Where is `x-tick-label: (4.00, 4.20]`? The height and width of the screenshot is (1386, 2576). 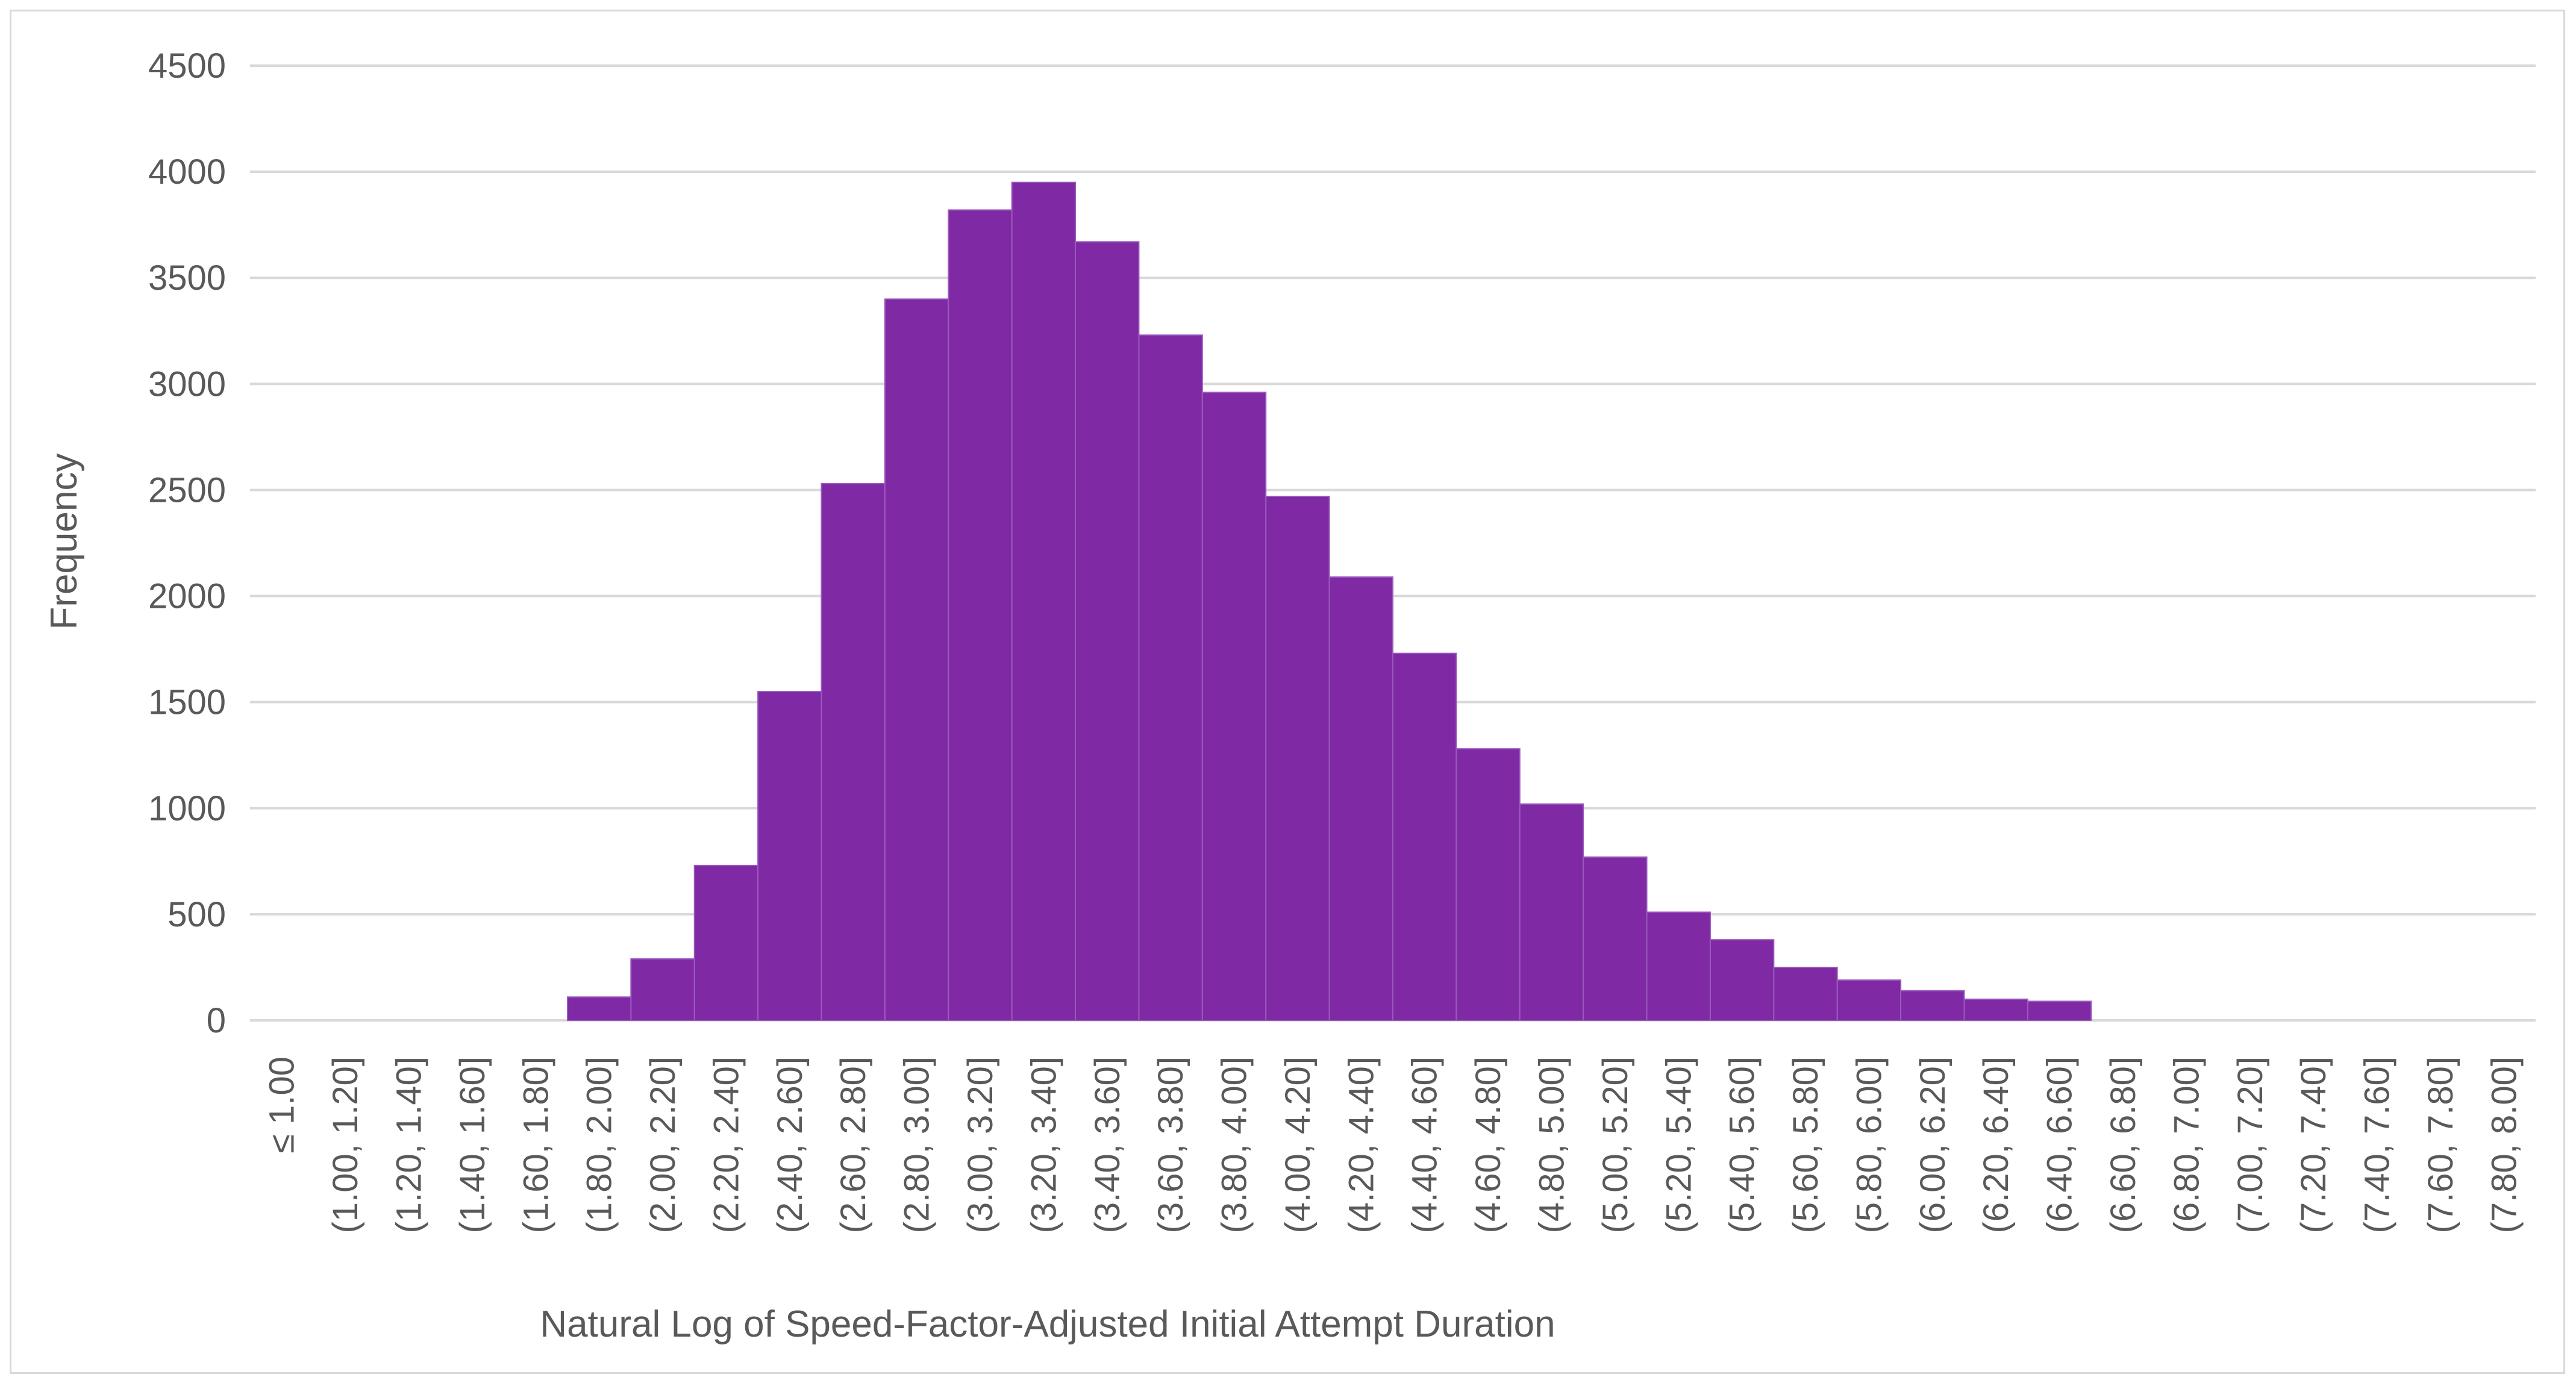
x-tick-label: (4.00, 4.20] is located at coordinates (1298, 1145).